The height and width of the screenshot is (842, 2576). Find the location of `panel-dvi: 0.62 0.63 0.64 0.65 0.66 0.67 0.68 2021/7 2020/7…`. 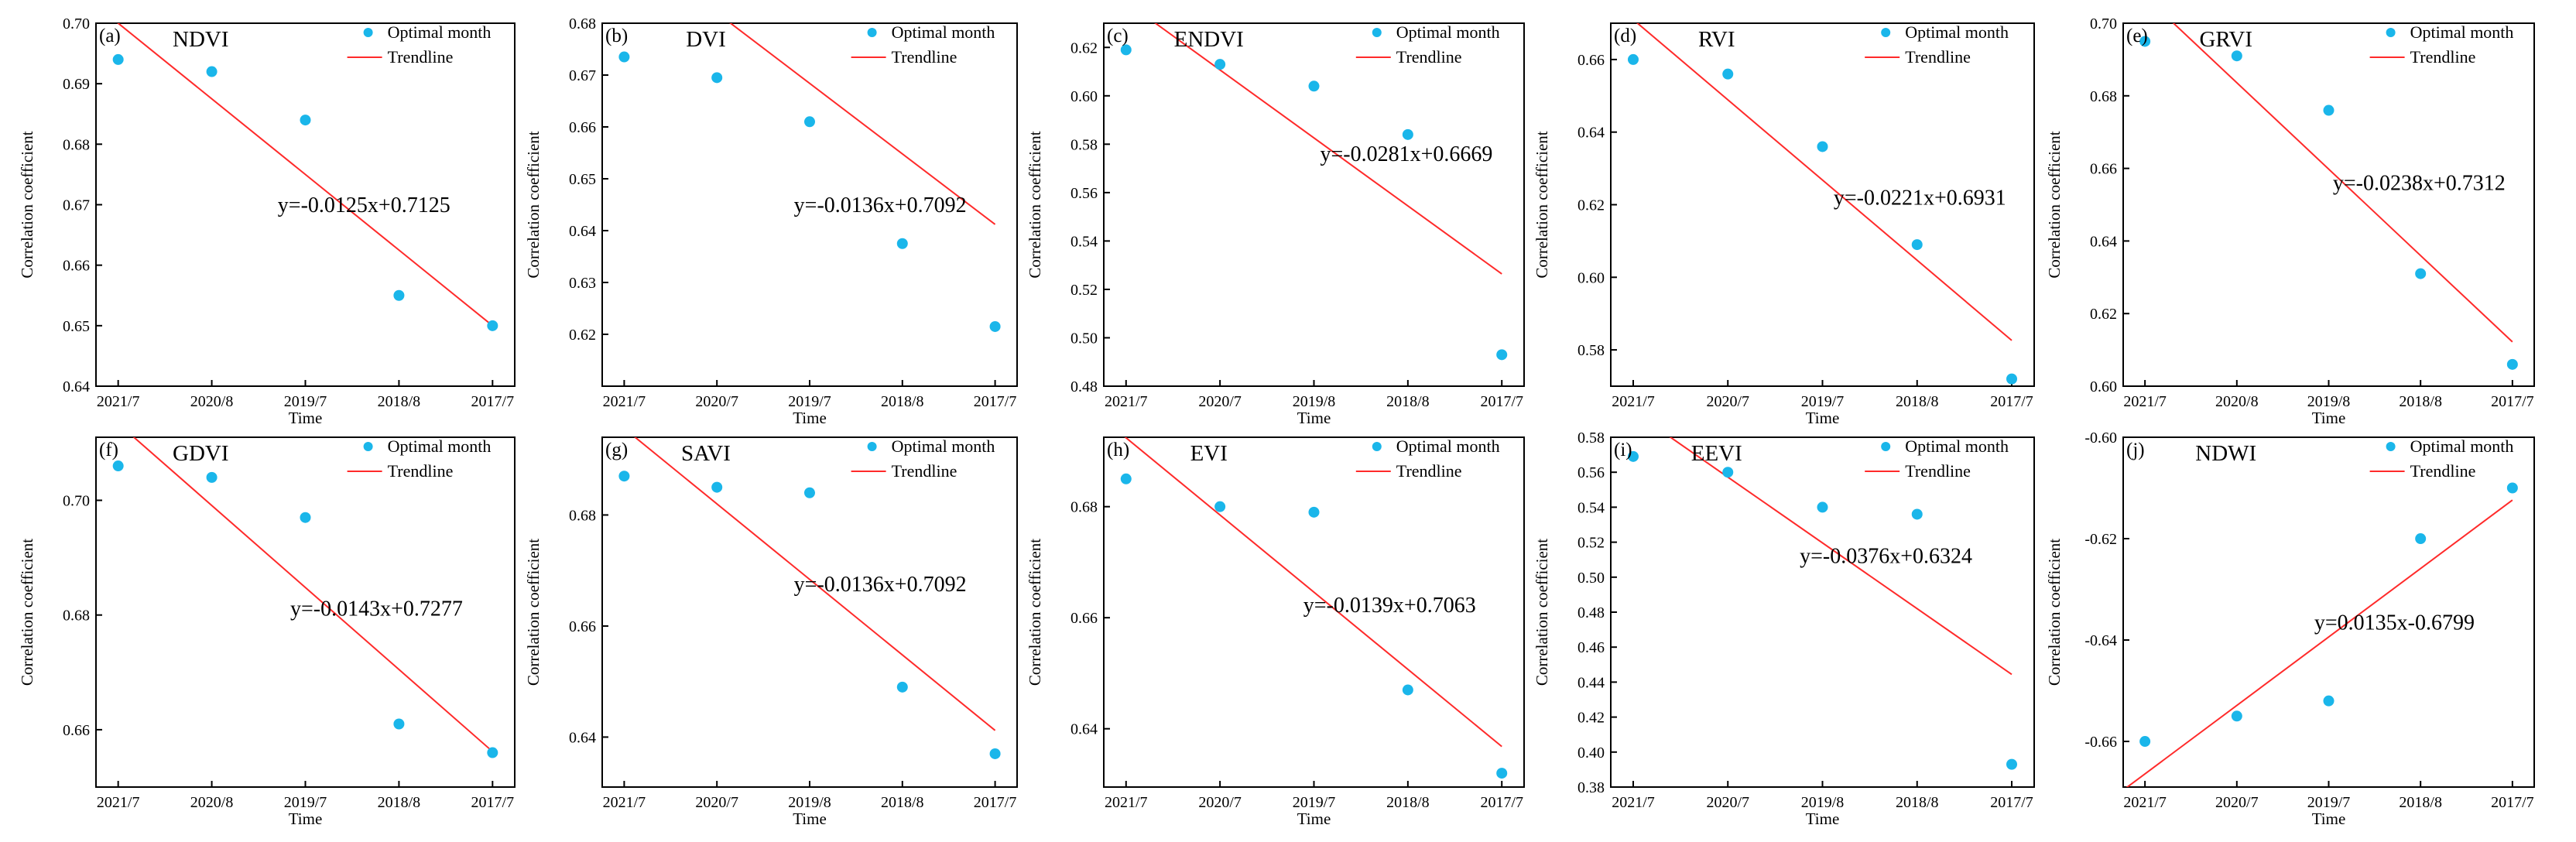

panel-dvi: 0.62 0.63 0.64 0.65 0.66 0.67 0.68 2021/7 2020/7… is located at coordinates (771, 221).